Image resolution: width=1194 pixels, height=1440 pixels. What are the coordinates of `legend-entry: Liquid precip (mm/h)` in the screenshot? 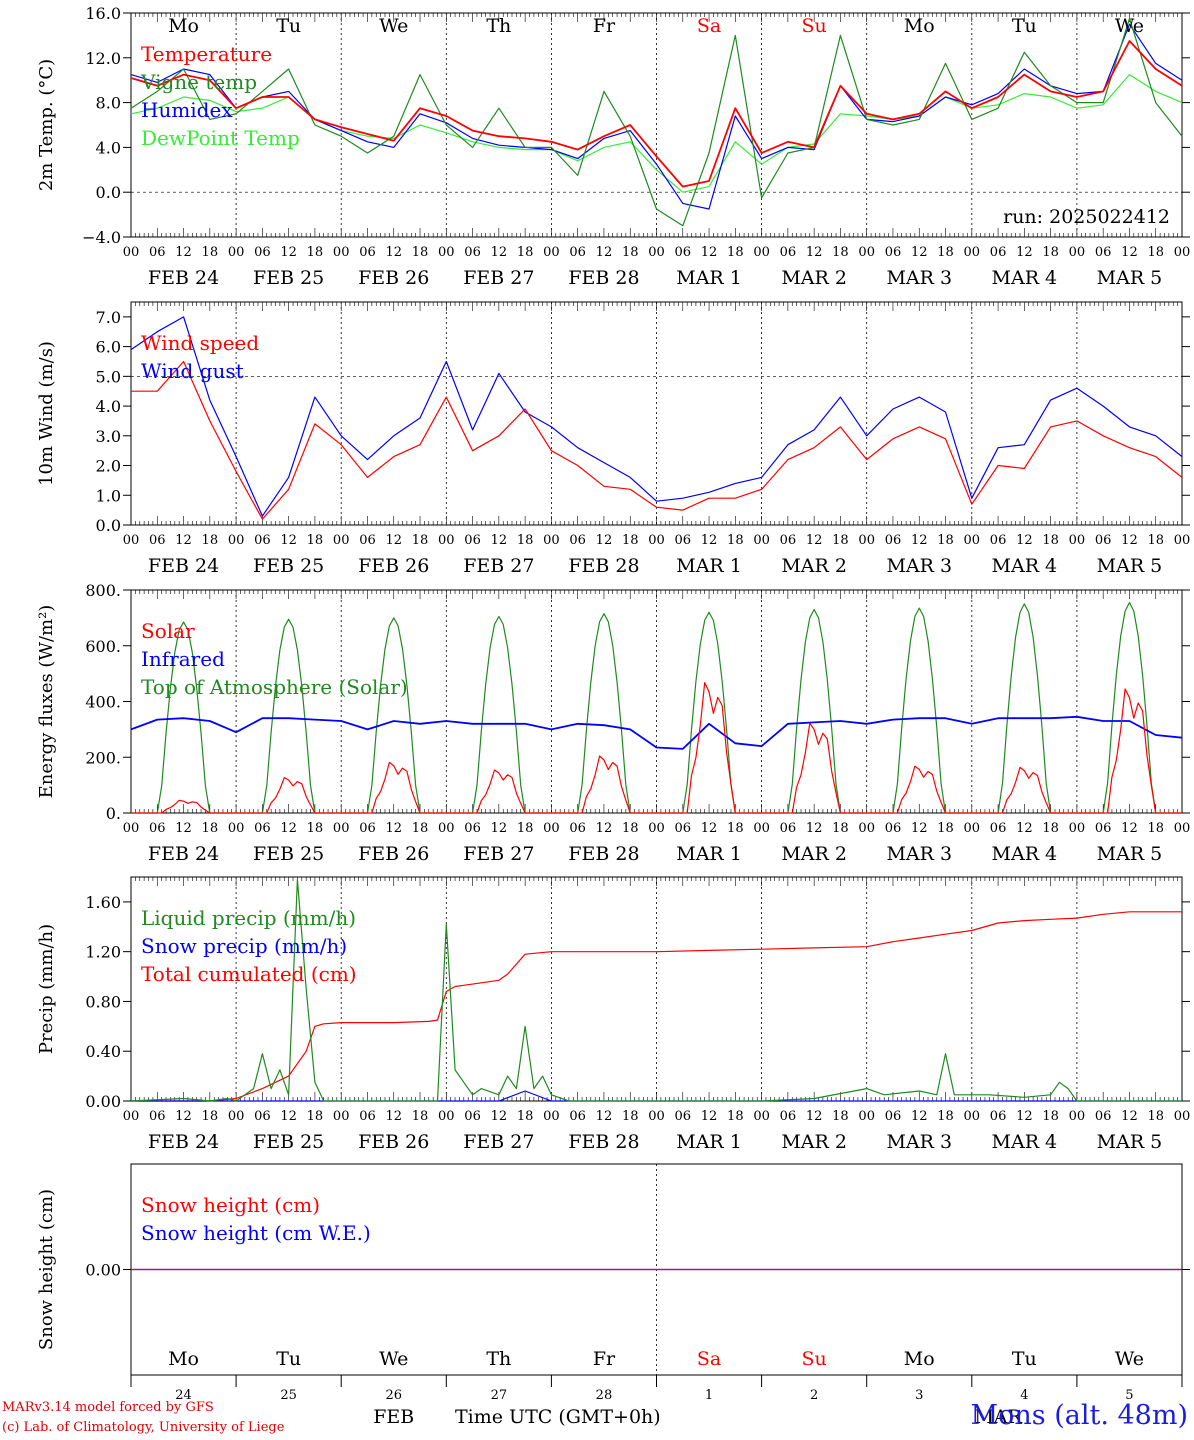 It's located at (248, 918).